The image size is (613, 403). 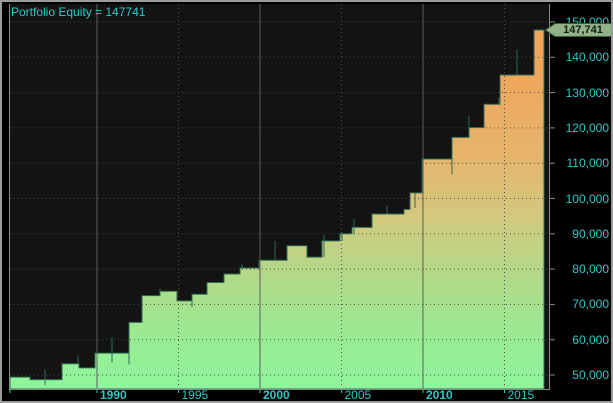 I want to click on badge-arrow-icon, so click(x=578, y=30).